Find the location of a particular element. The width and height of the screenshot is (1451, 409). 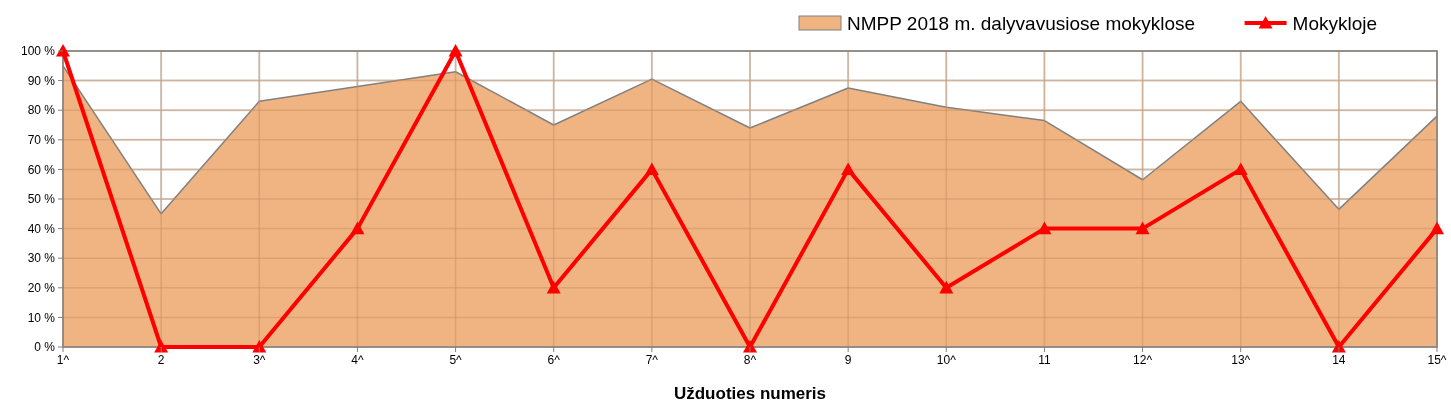

y-tick-label: 50 % is located at coordinates (41, 199).